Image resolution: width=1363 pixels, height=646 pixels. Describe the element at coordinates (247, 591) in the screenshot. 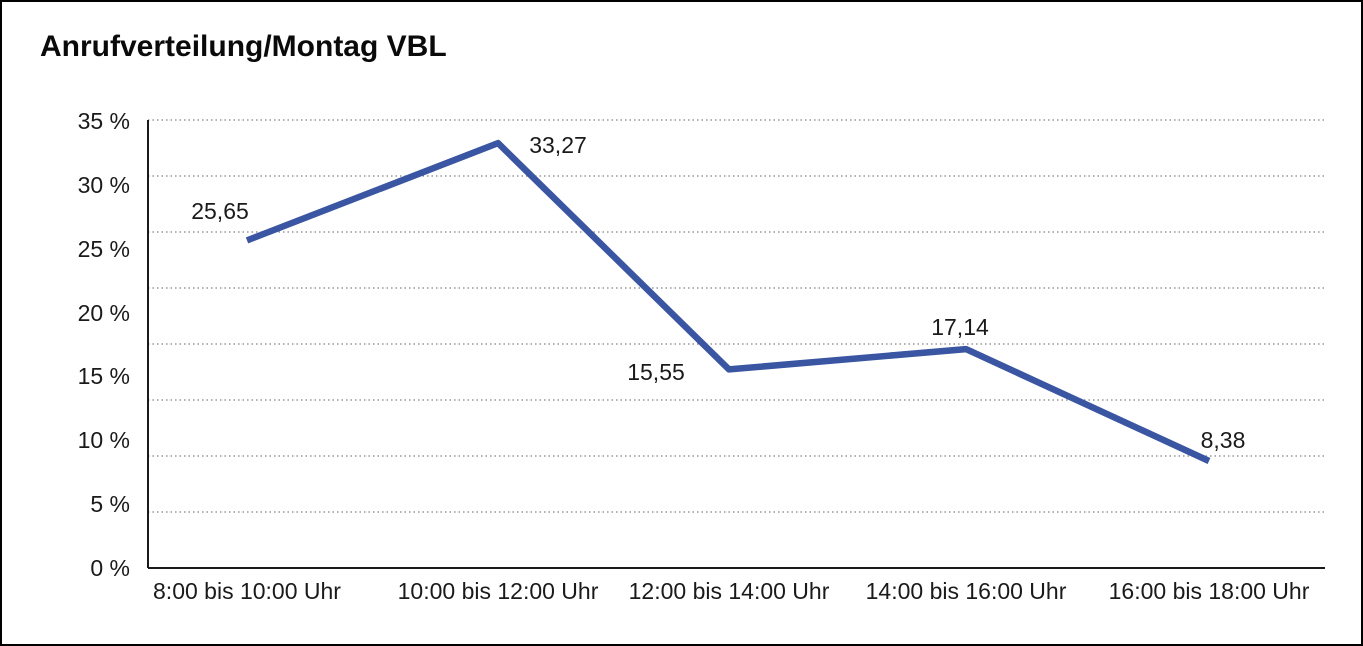

I see `x-axis-label: 8:00 bis 10:00 Uhr` at that location.